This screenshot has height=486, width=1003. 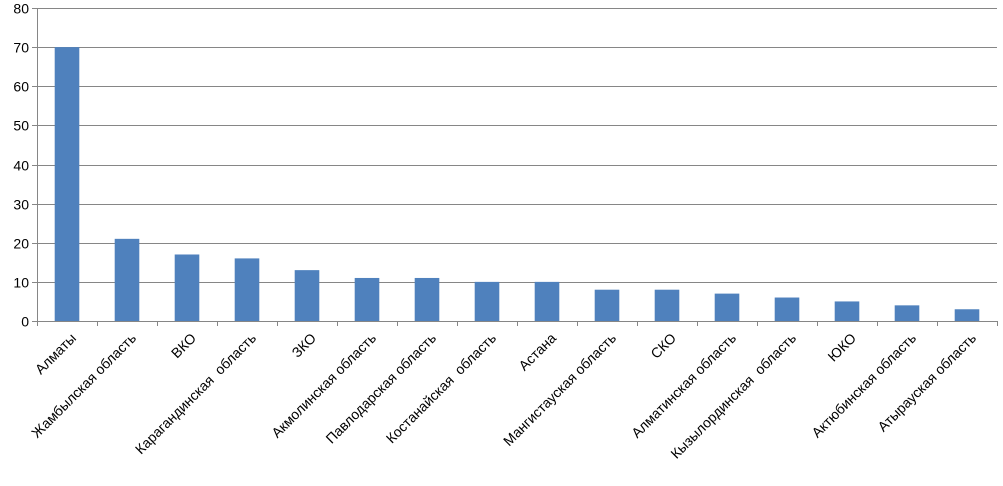 What do you see at coordinates (559, 389) in the screenshot?
I see `x-tick-label: Мангистауская область` at bounding box center [559, 389].